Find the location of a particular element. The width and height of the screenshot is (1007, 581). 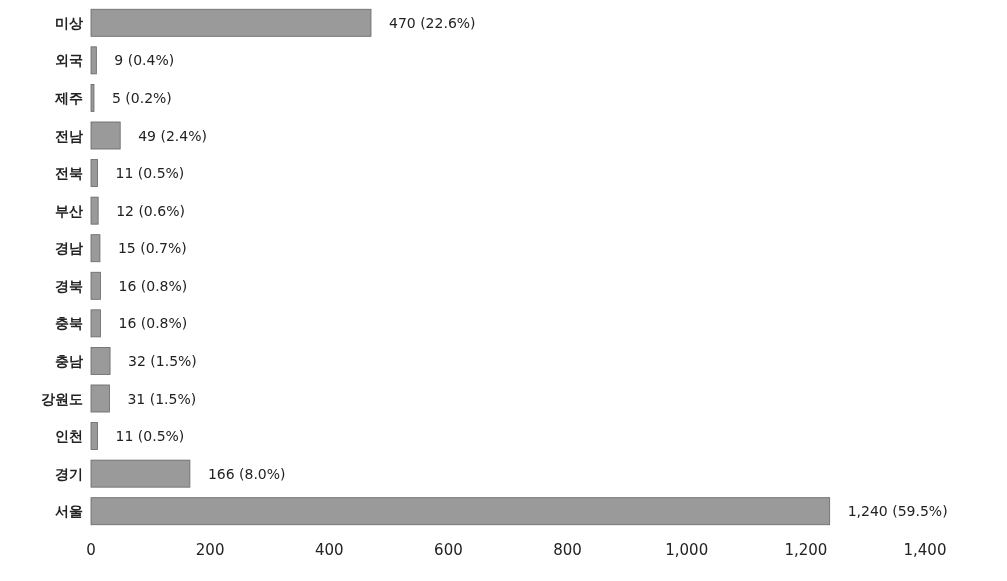

data-label: 1,240 (59.5%) is located at coordinates (897, 511).